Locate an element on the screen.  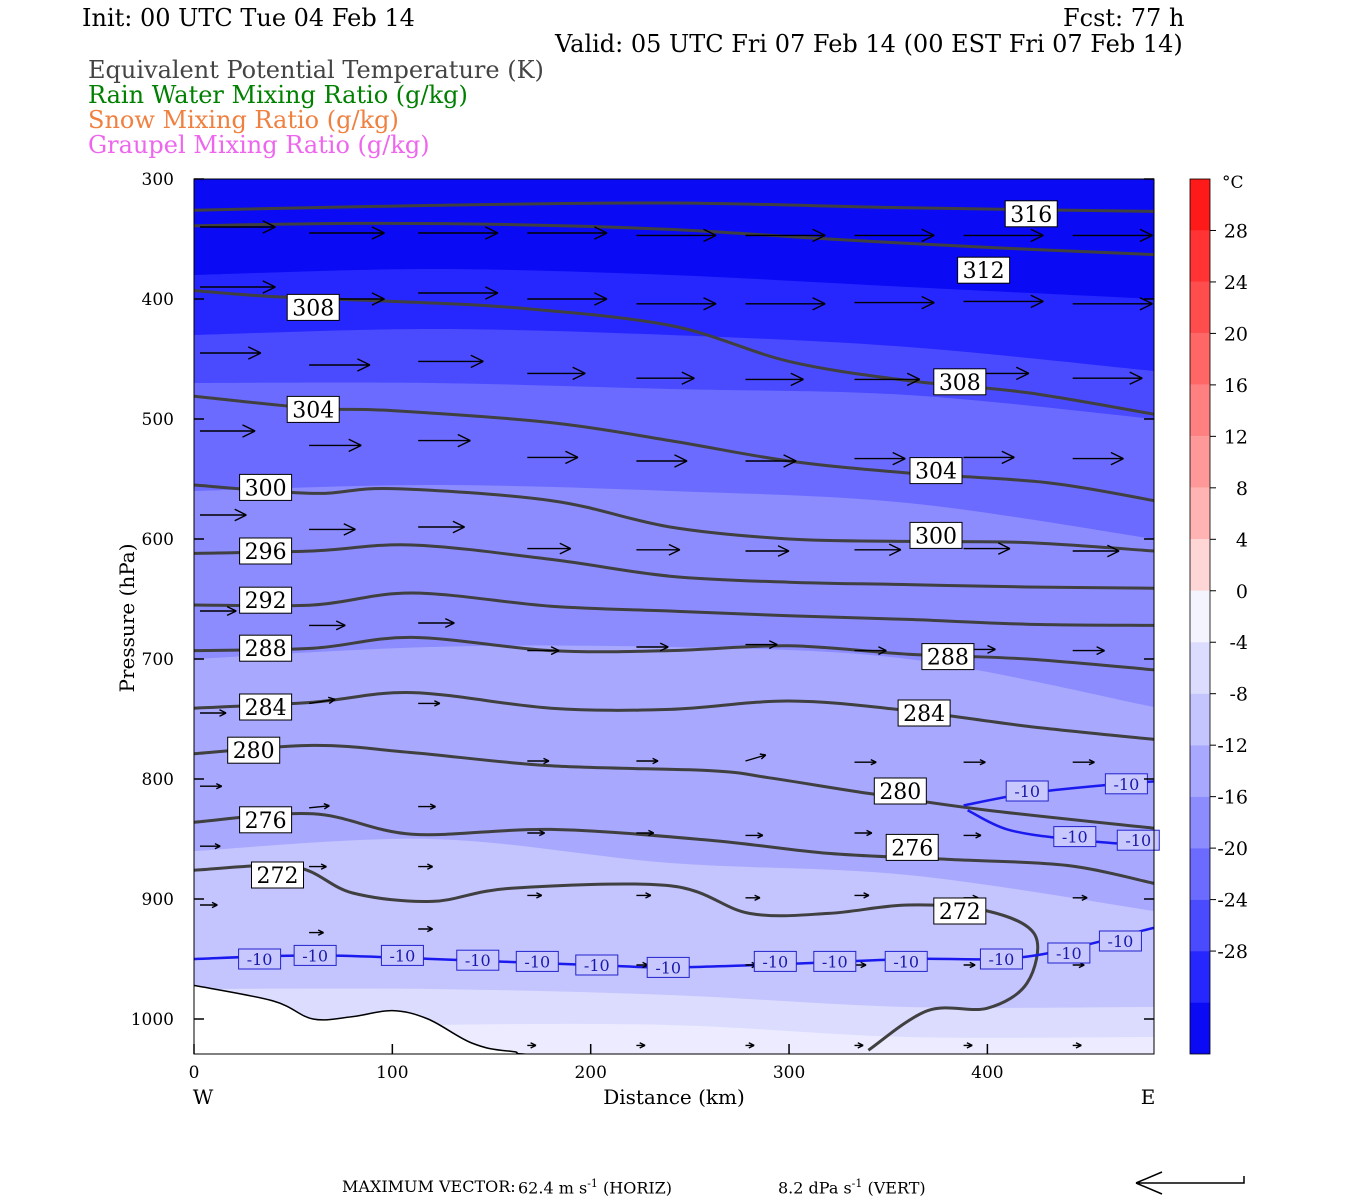
theta-e-label-text: 280 is located at coordinates (900, 792).